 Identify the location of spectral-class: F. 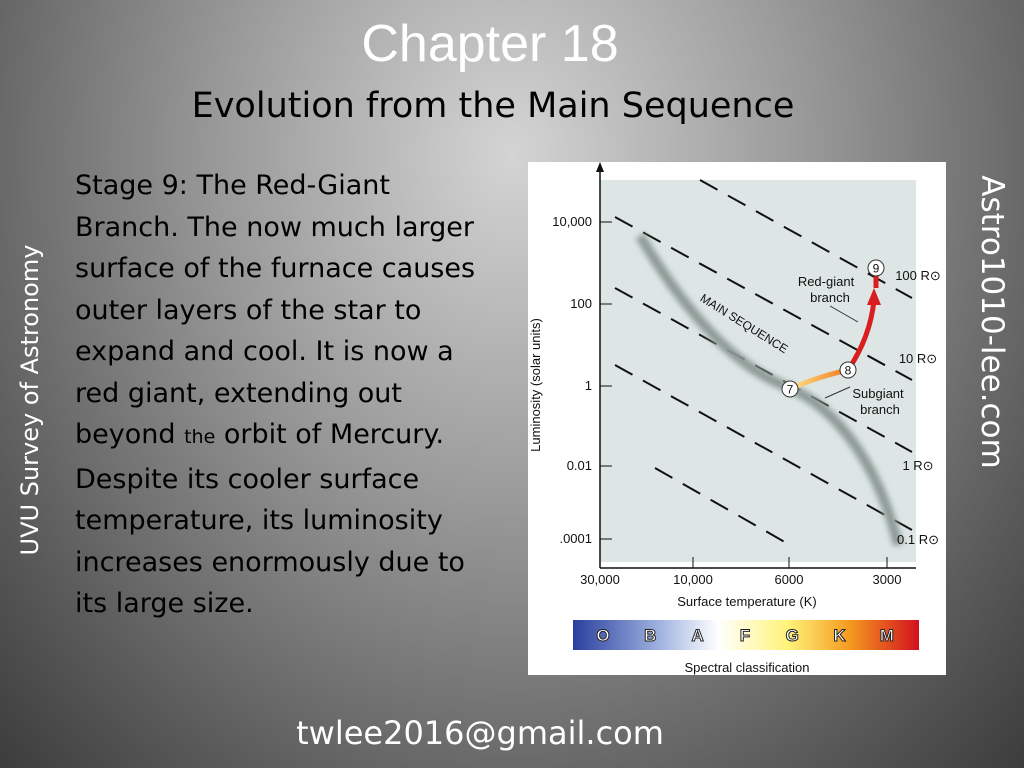
(745, 635).